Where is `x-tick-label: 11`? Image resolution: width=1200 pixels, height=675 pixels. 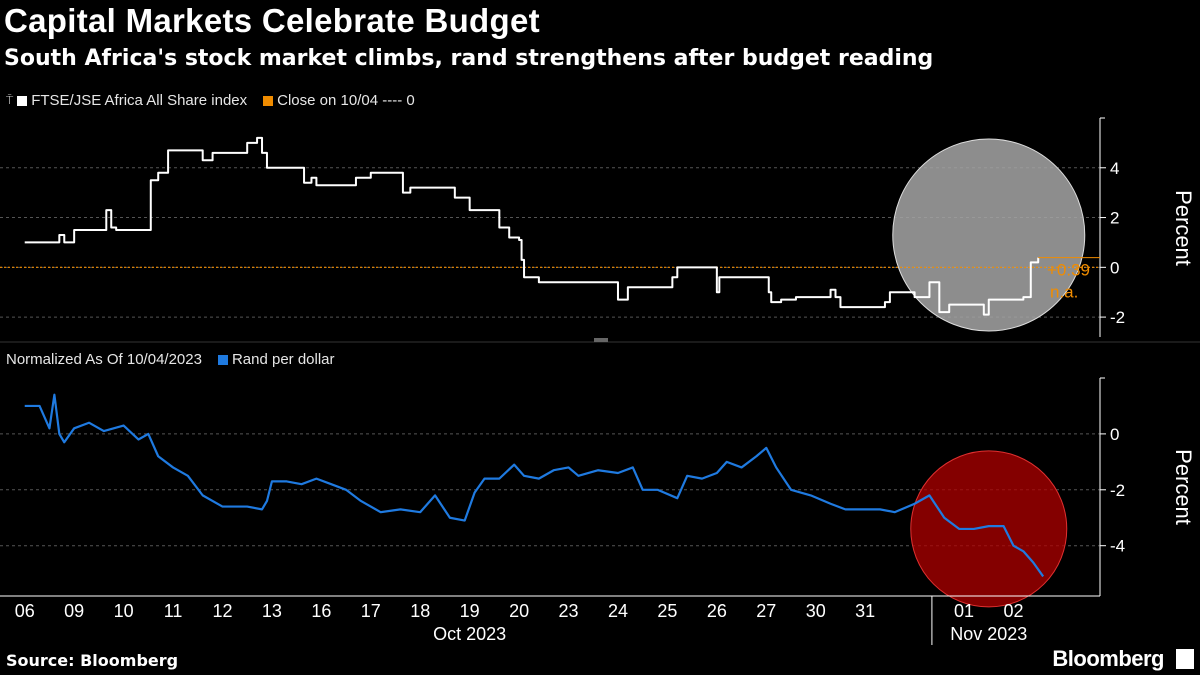 x-tick-label: 11 is located at coordinates (173, 611).